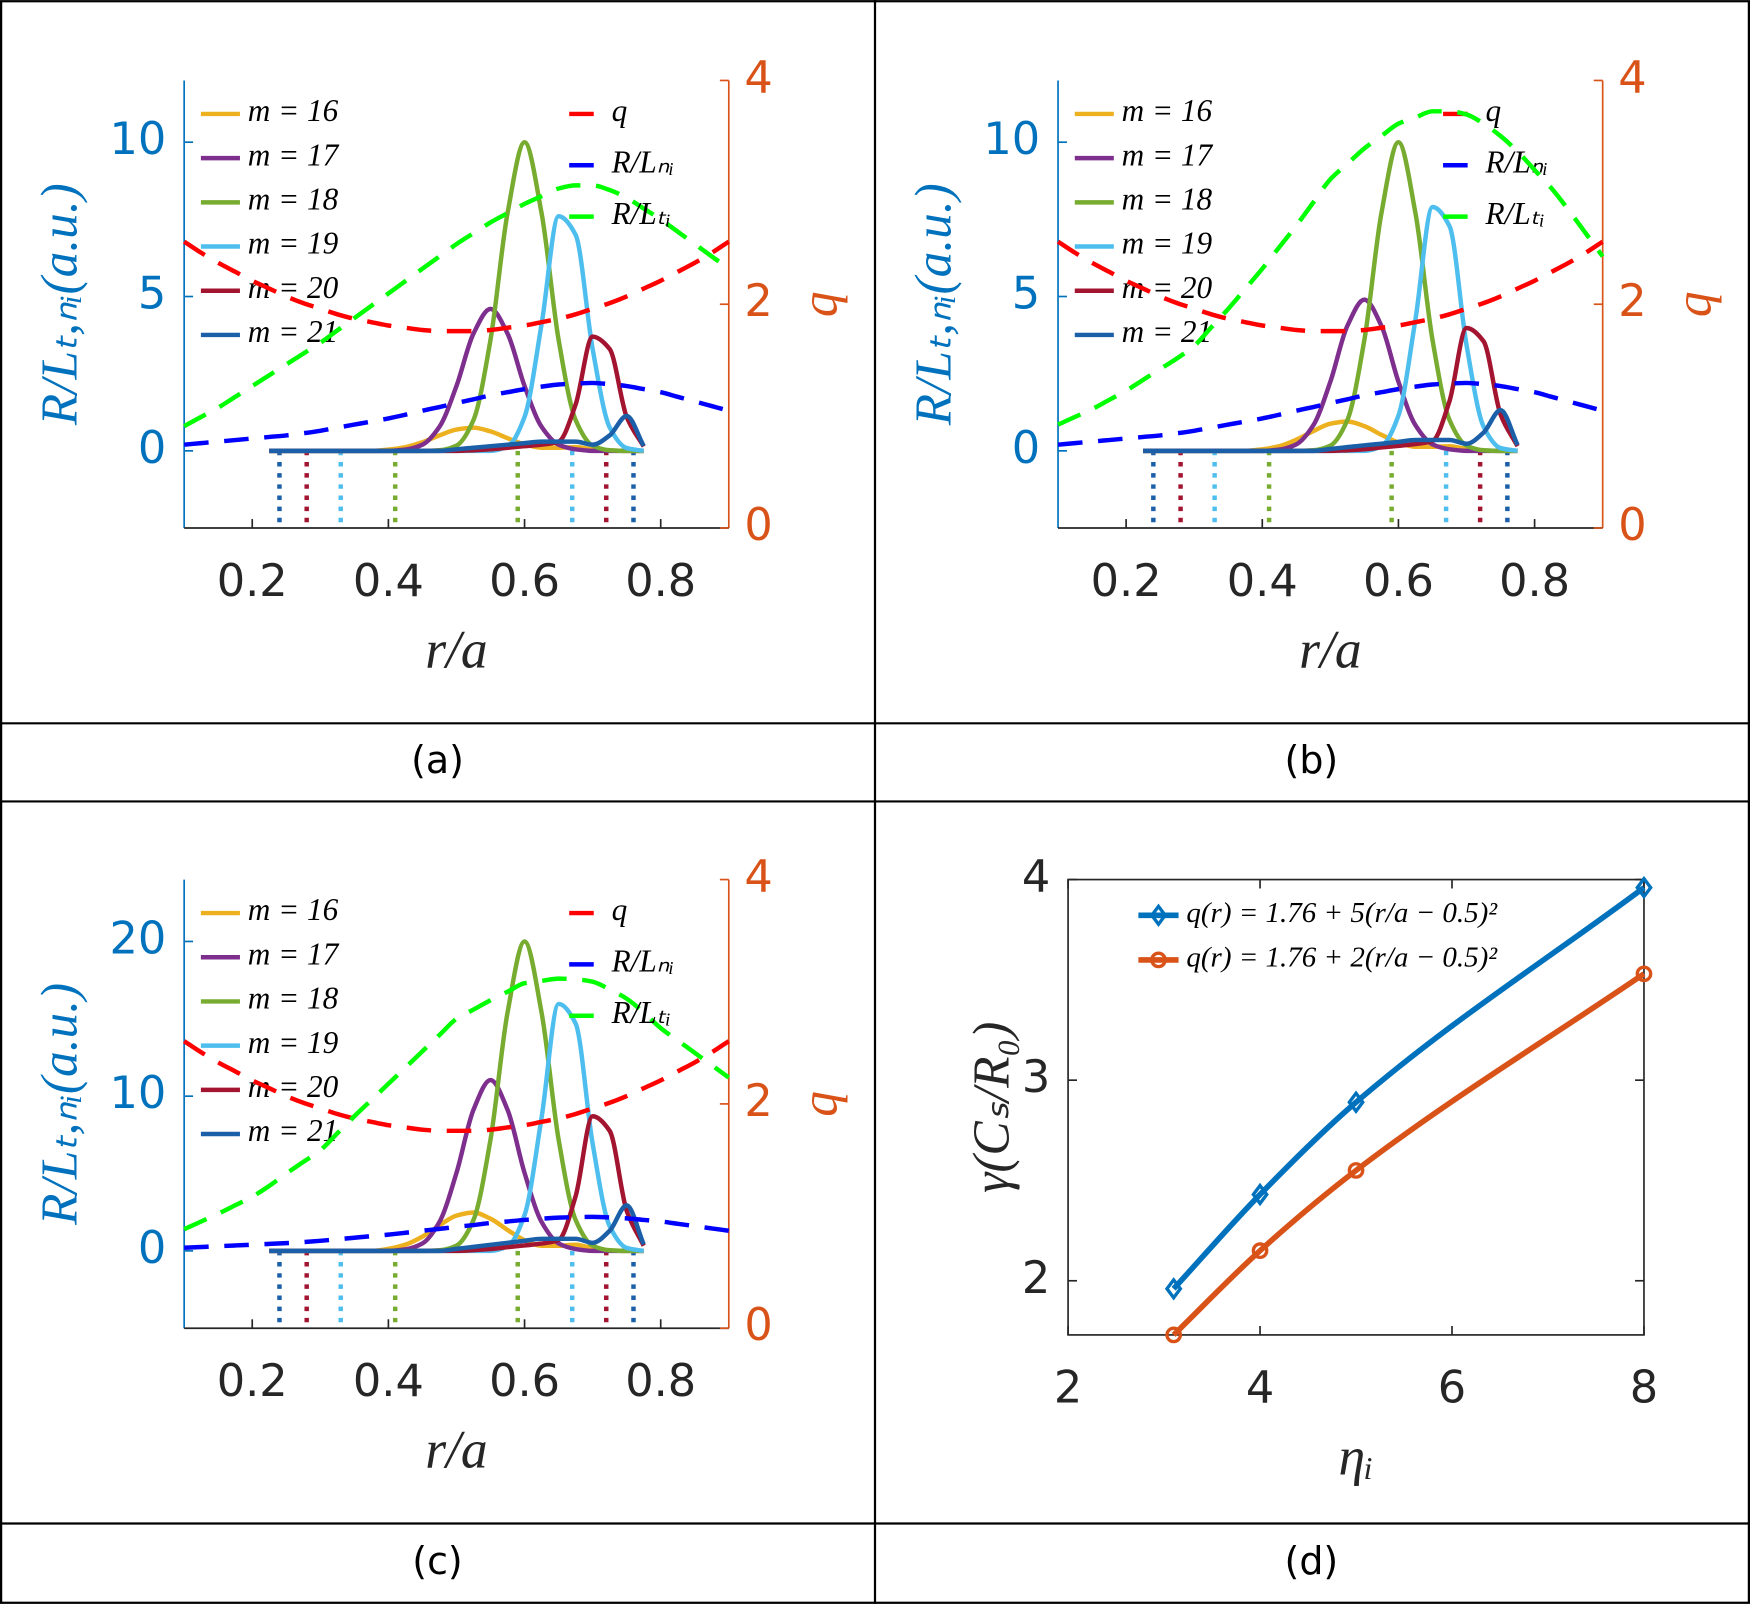 The height and width of the screenshot is (1604, 1750). I want to click on y-tick-label: 2, so click(1036, 1278).